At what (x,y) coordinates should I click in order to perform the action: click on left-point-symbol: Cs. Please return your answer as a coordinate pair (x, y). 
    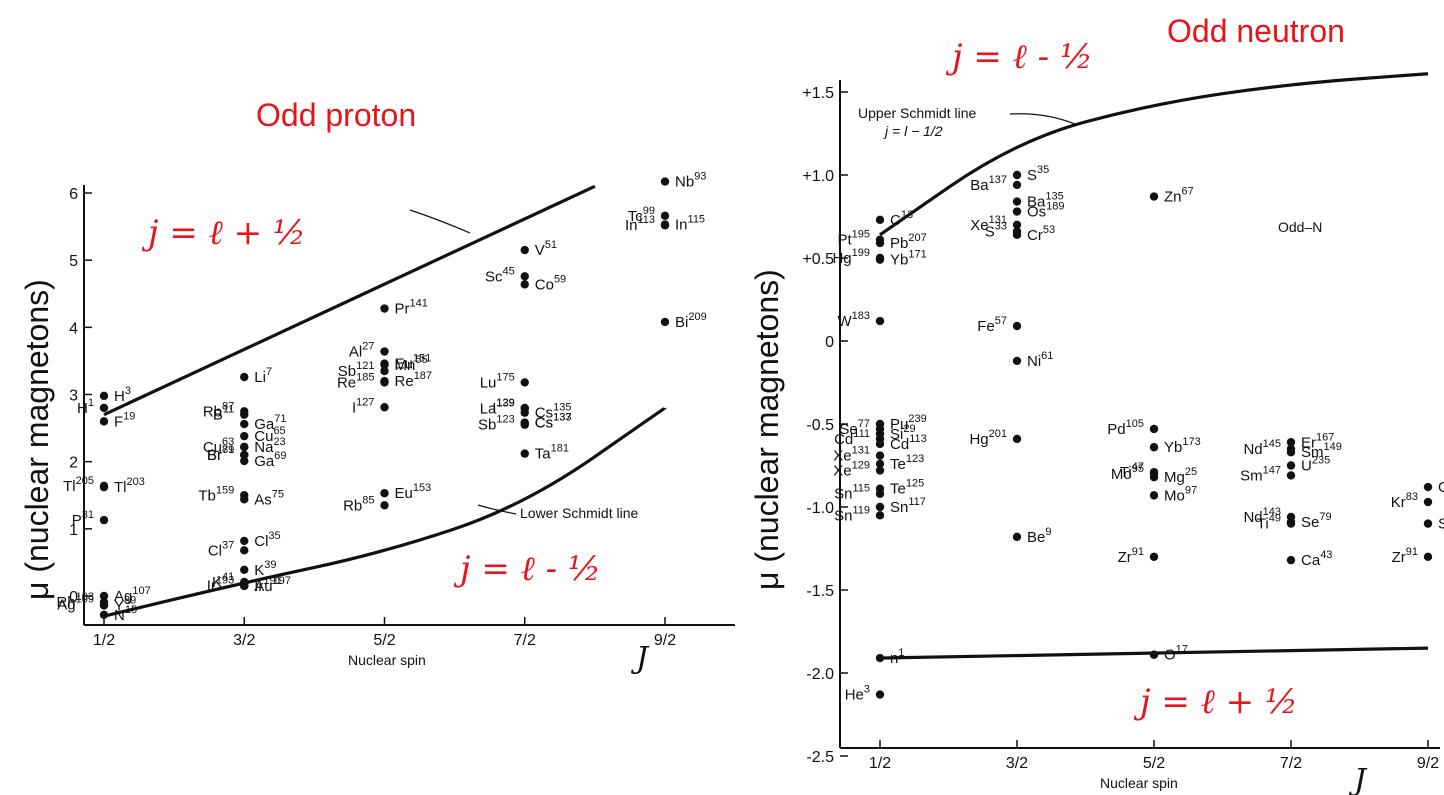
    Looking at the image, I should click on (544, 423).